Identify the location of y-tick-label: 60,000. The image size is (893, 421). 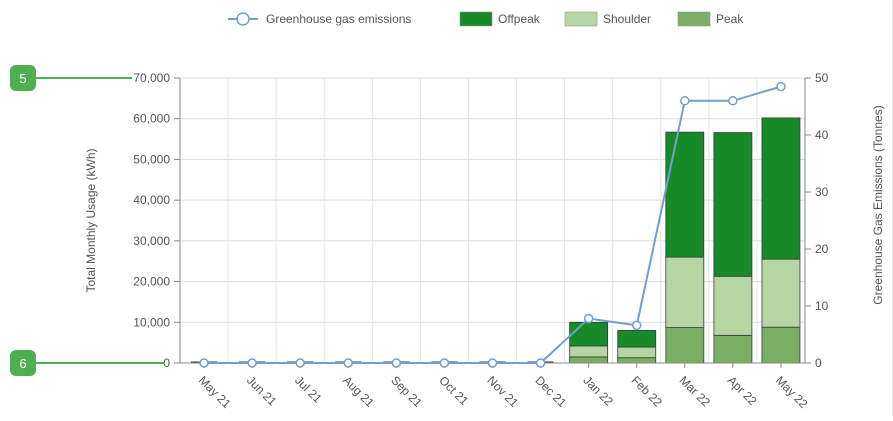
(151, 119).